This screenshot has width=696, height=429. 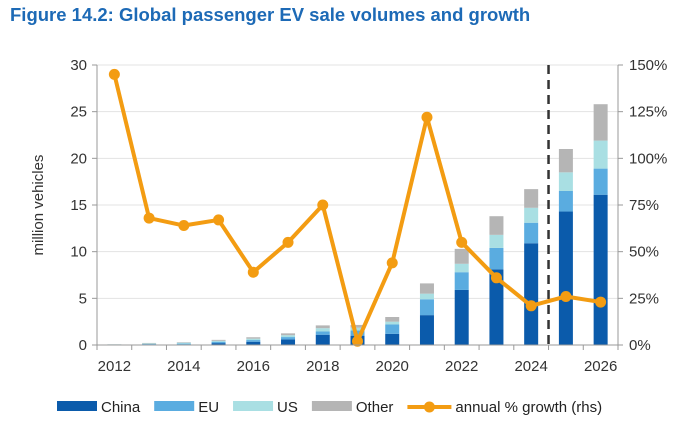 I want to click on bar-china-2026, so click(x=600, y=269).